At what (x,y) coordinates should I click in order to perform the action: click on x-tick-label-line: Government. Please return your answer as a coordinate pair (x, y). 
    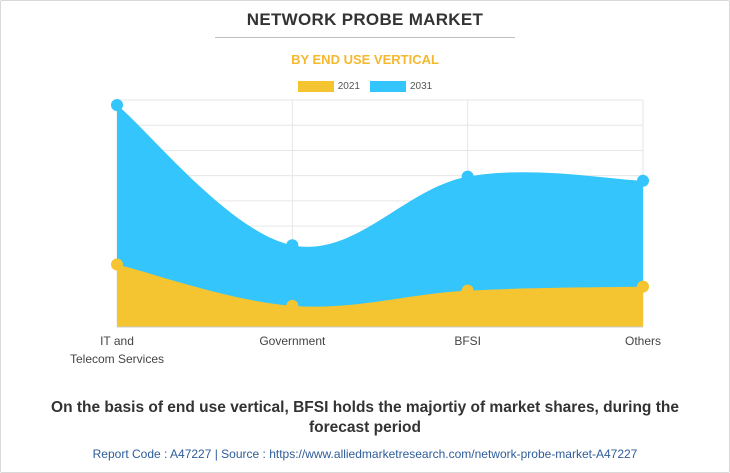
    Looking at the image, I should click on (292, 341).